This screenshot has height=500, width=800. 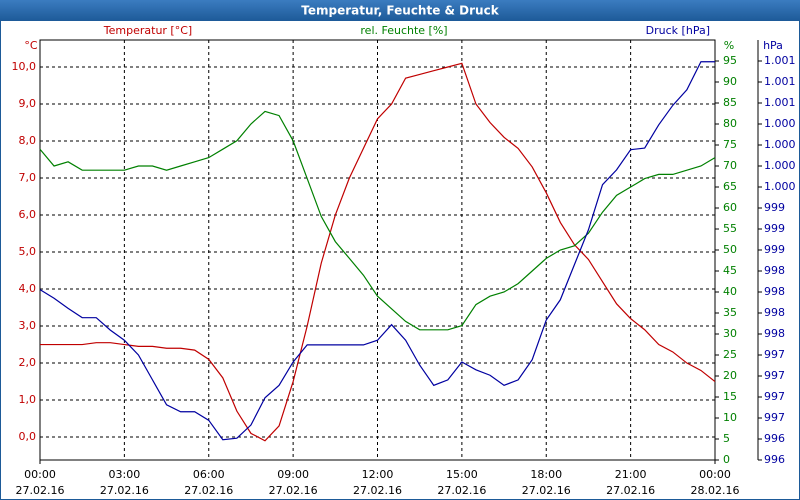 What do you see at coordinates (28, 399) in the screenshot?
I see `y-tick-label: 1,0` at bounding box center [28, 399].